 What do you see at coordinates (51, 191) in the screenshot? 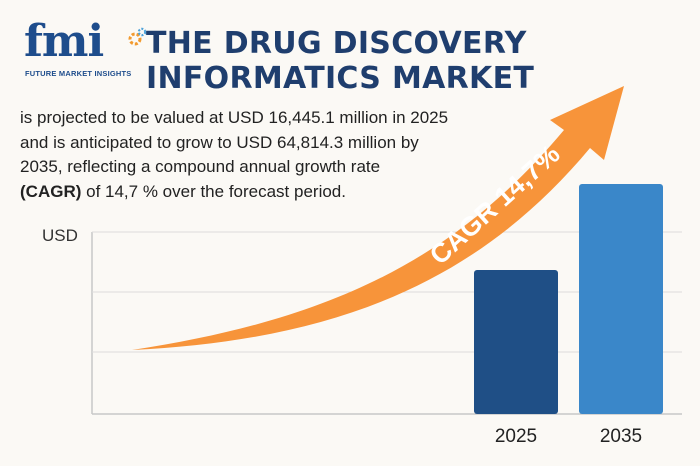
I see `cagr-label: (CAGR)` at bounding box center [51, 191].